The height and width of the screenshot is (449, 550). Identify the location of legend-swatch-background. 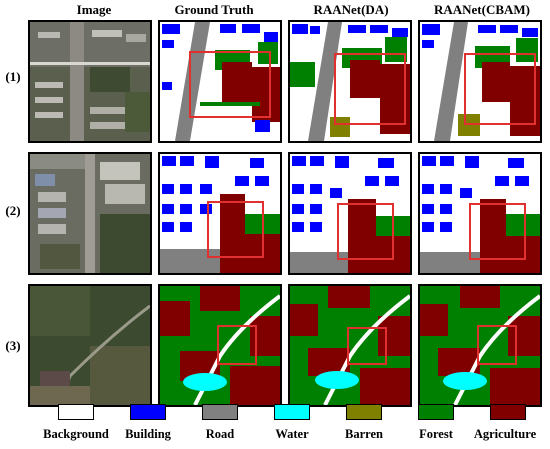
(76, 412).